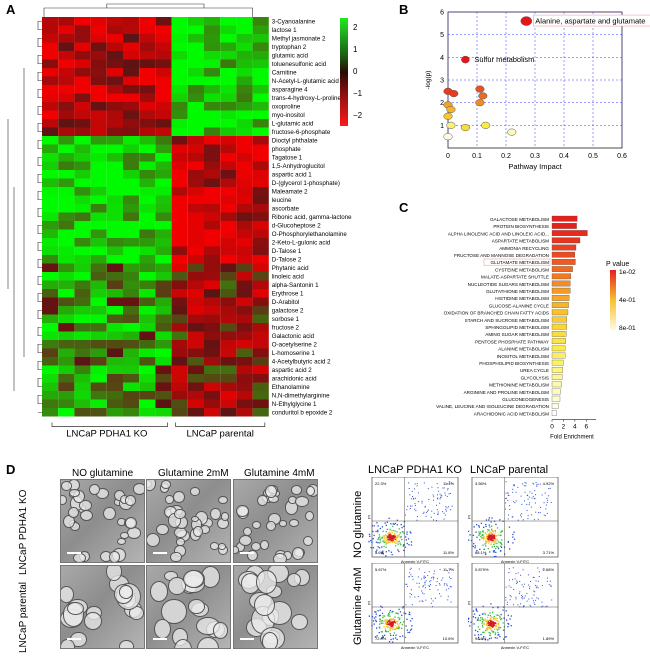 This screenshot has height=659, width=650. What do you see at coordinates (521, 226) in the screenshot?
I see `enrichment-category-label: PROTEIN BIOSYNTHESIS` at bounding box center [521, 226].